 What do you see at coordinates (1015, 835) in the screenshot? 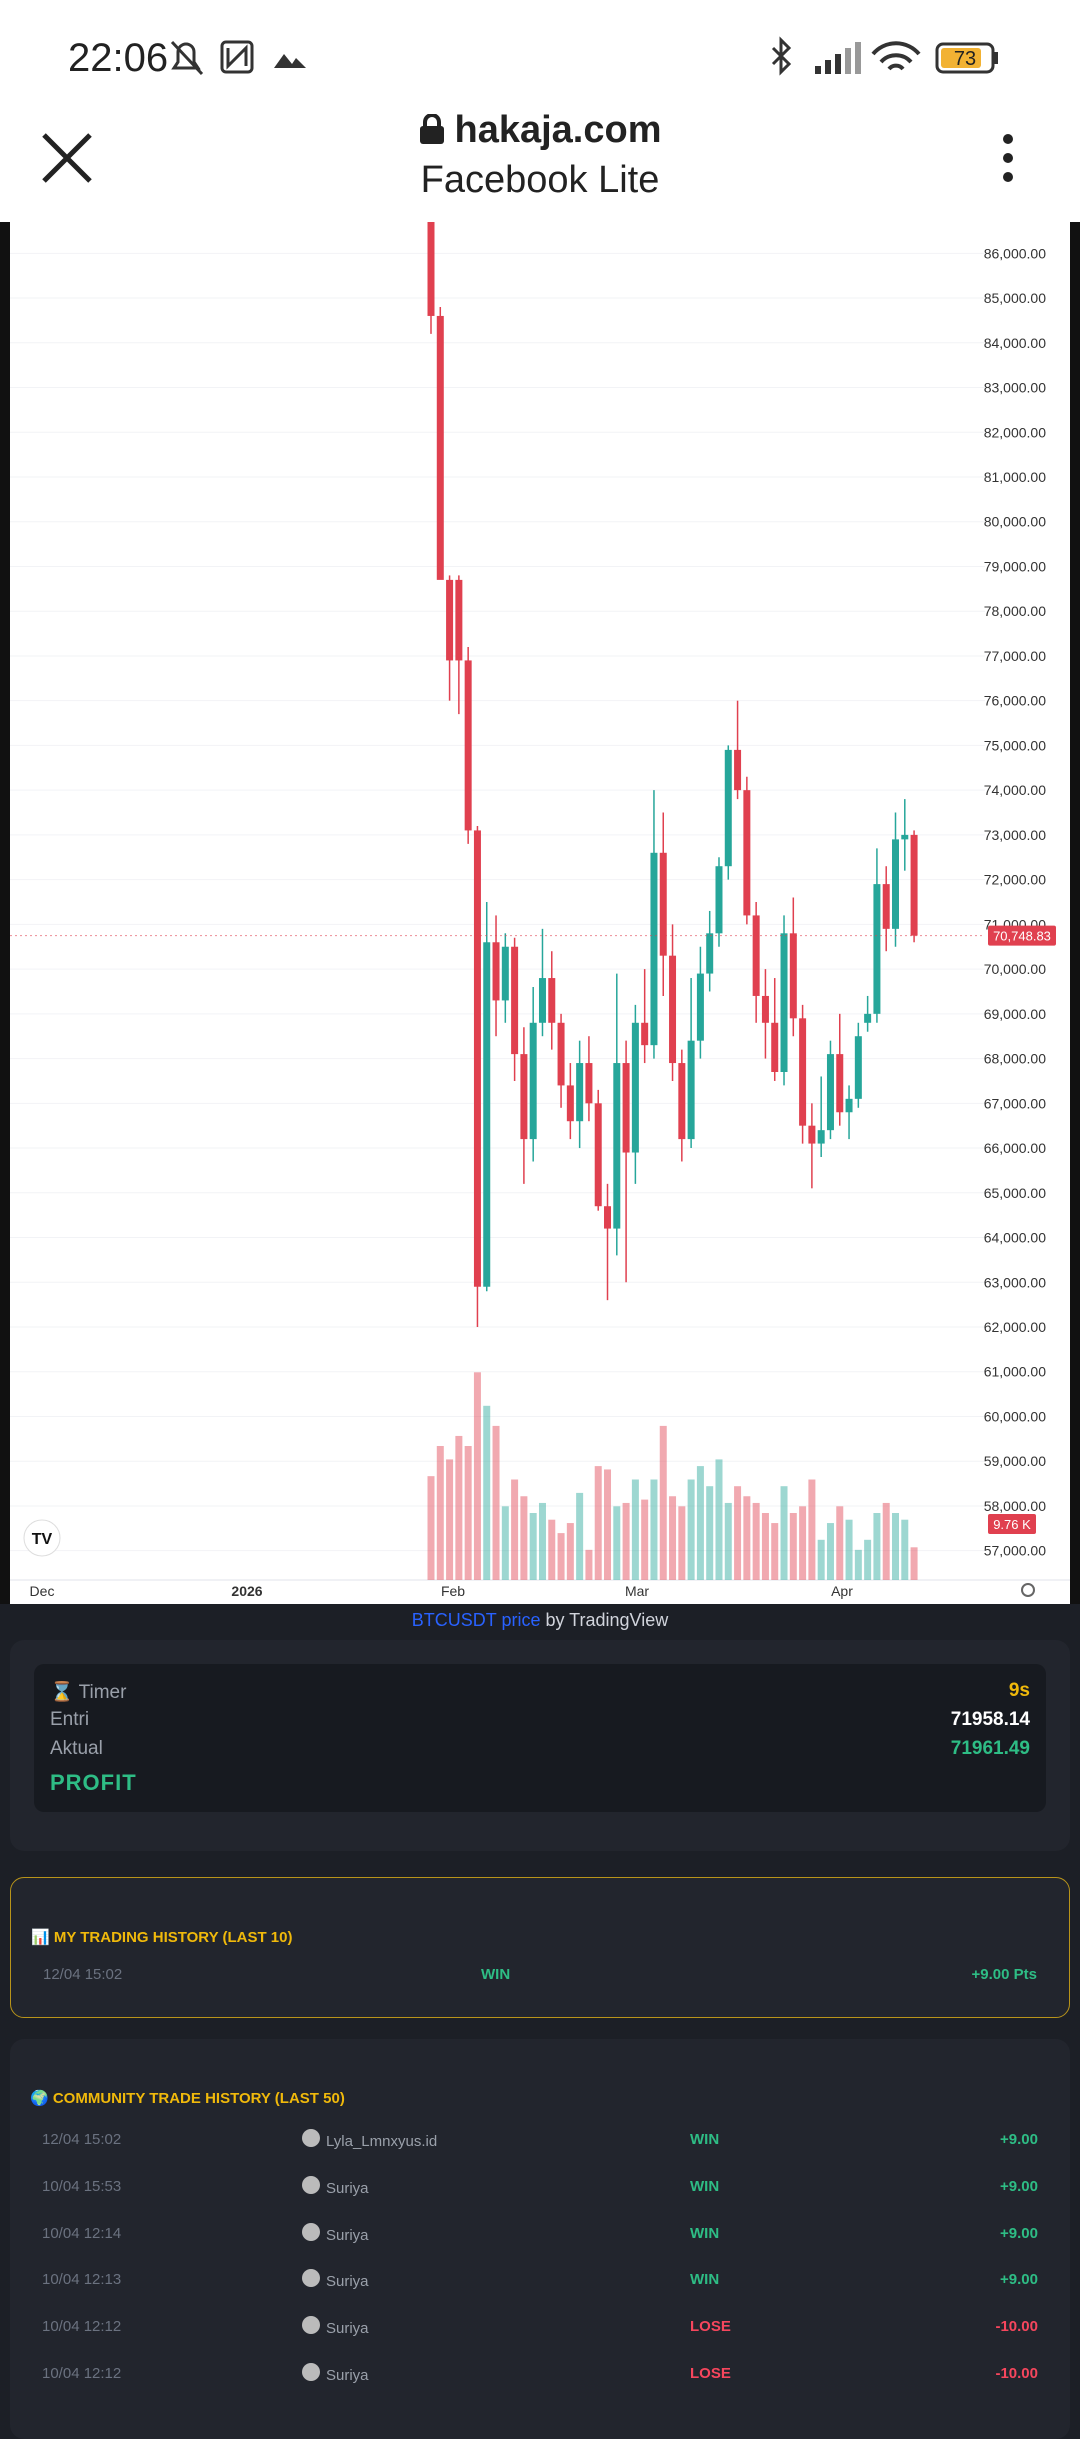
I see `y-tick-label: 73,000.00` at bounding box center [1015, 835].